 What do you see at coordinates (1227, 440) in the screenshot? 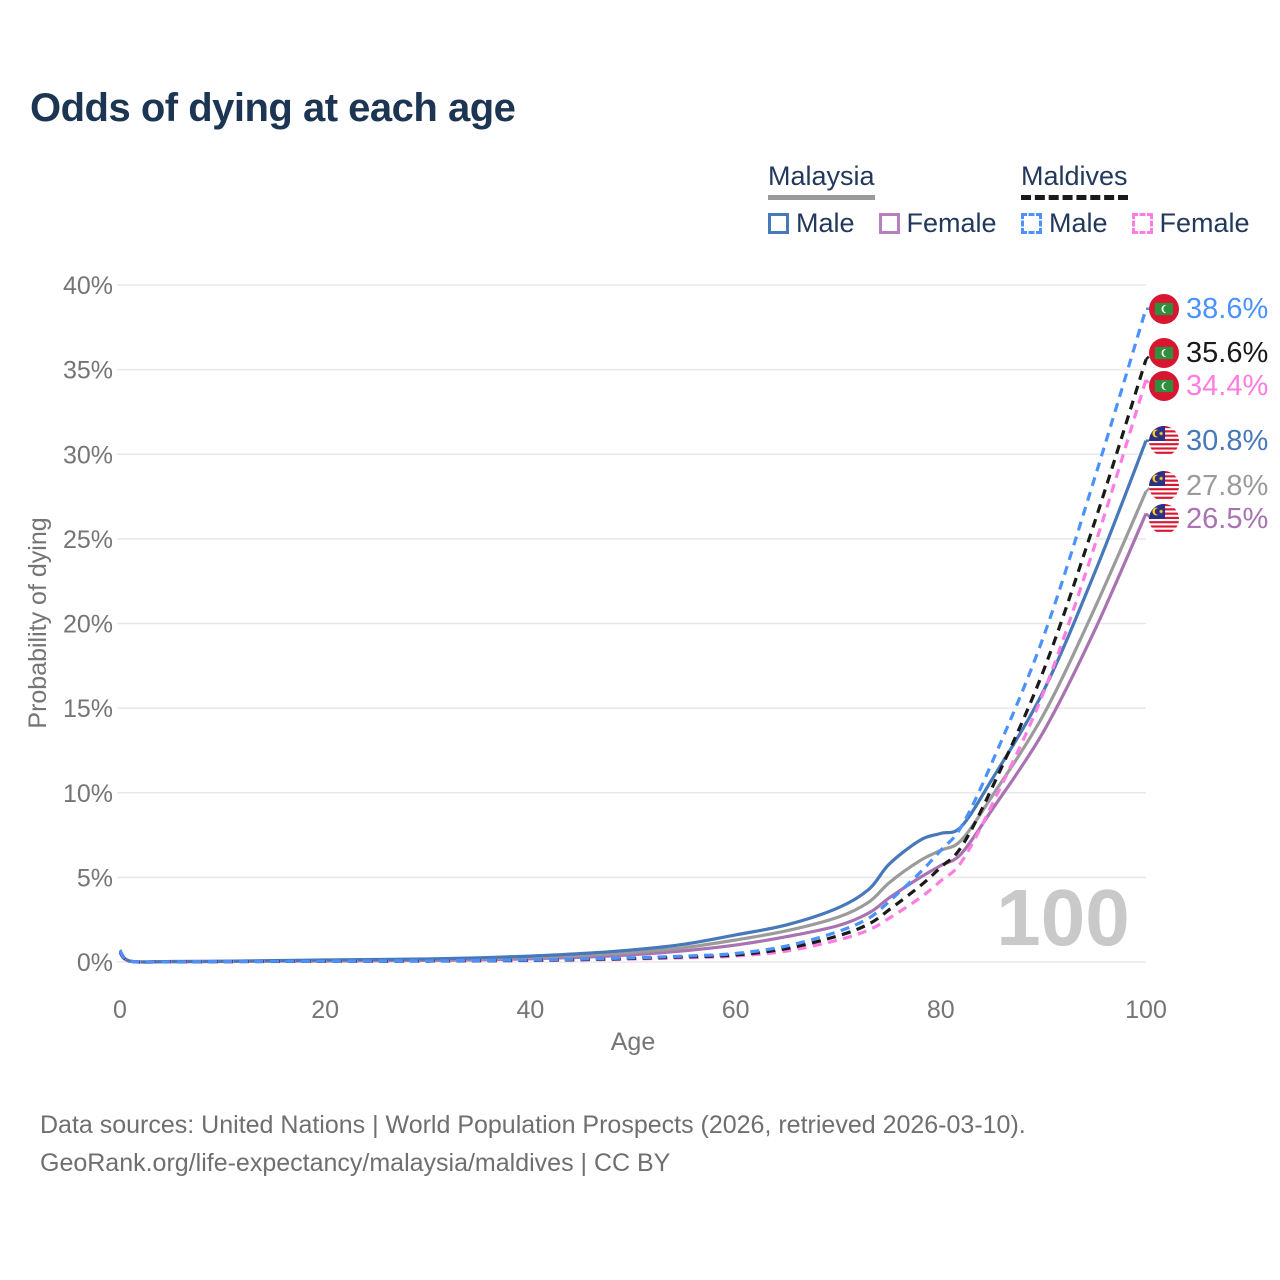
I see `end-label-value: 30.8%` at bounding box center [1227, 440].